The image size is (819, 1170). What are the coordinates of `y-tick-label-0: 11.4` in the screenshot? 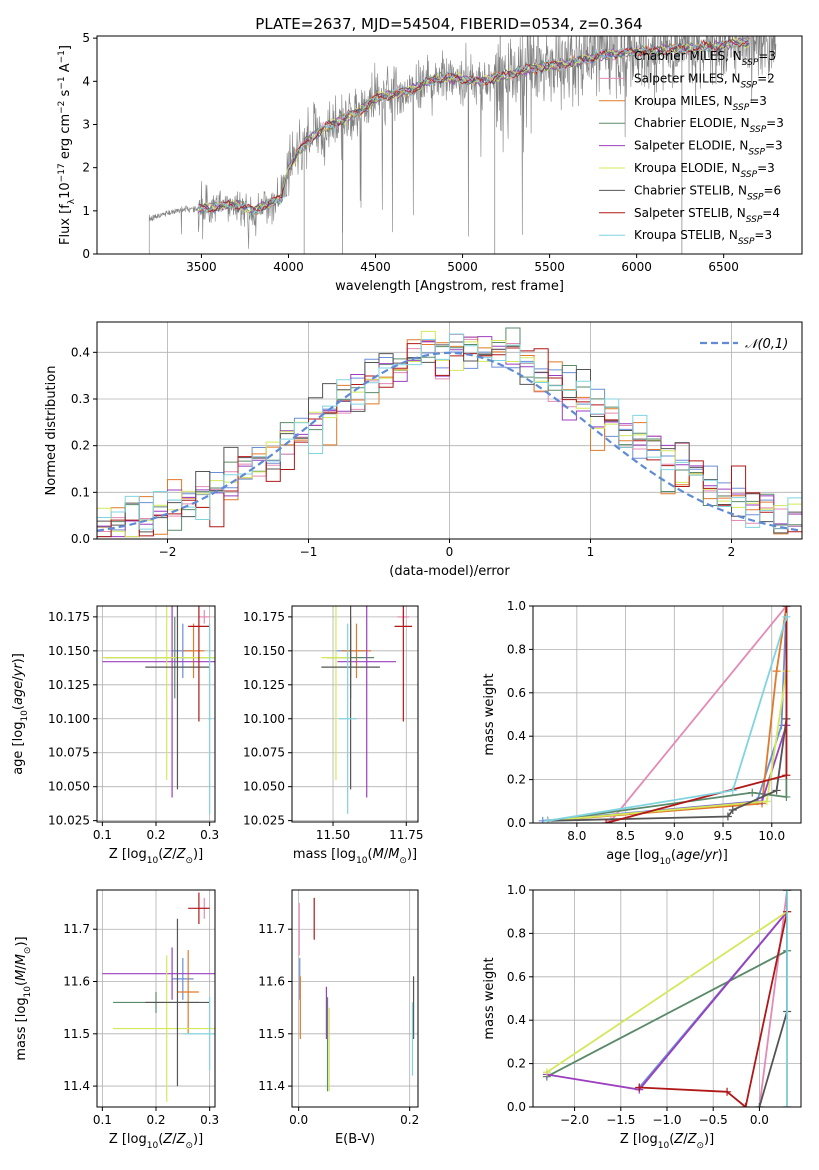 It's located at (271, 1086).